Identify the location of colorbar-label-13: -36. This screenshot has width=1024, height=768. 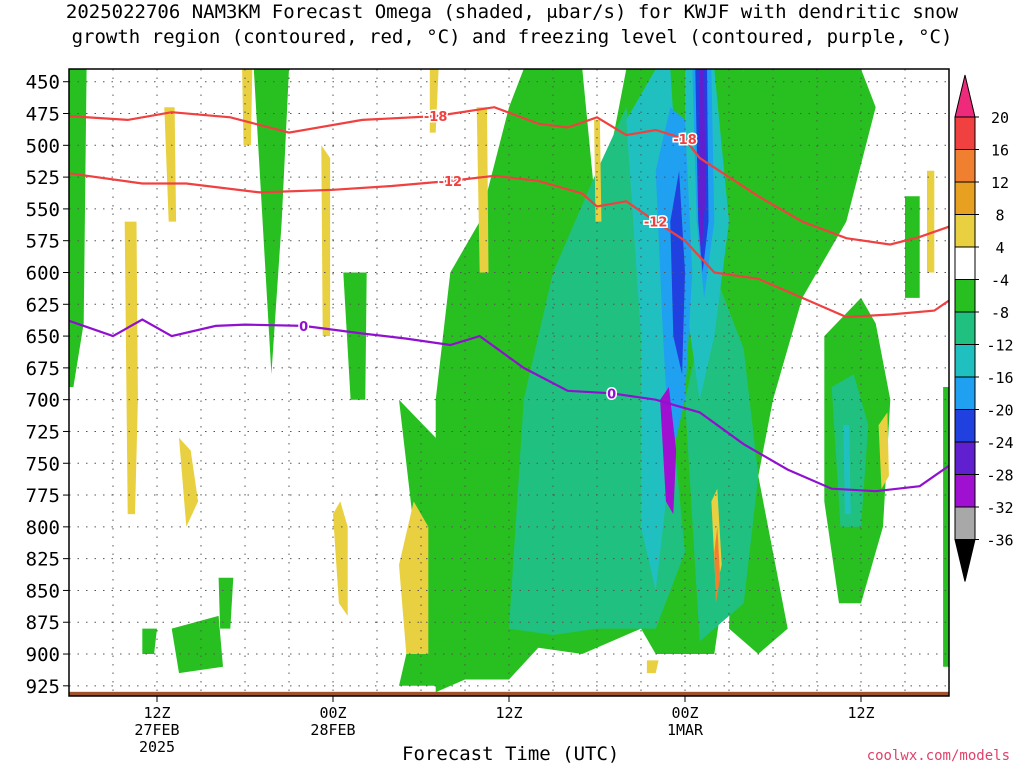
(999, 541).